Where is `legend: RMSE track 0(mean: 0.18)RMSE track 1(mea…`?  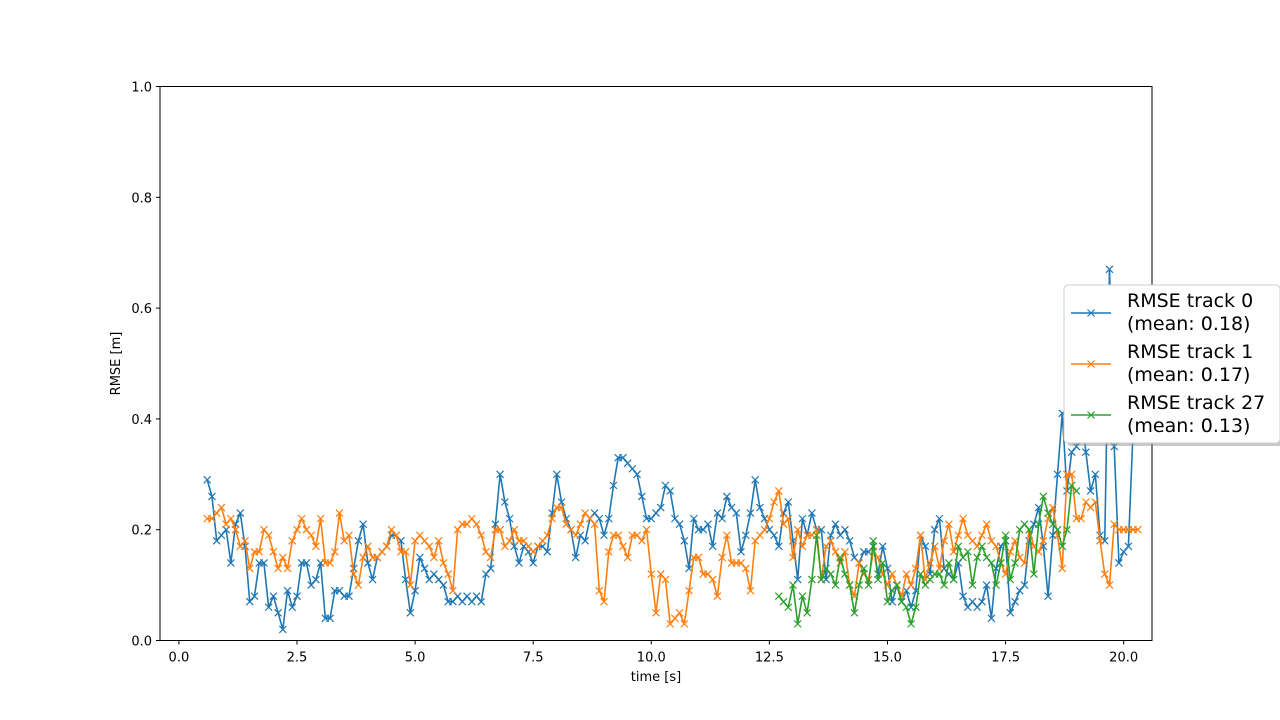 legend: RMSE track 0(mean: 0.18)RMSE track 1(mea… is located at coordinates (1171, 365).